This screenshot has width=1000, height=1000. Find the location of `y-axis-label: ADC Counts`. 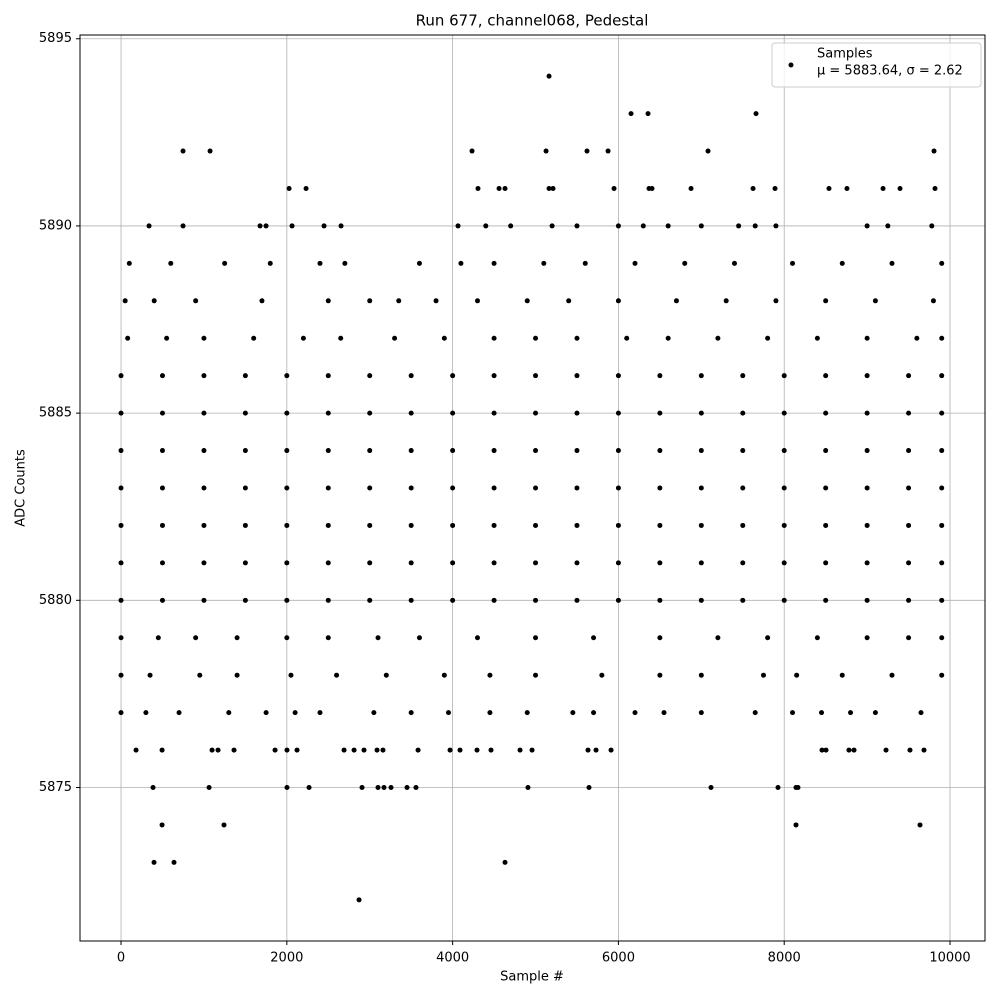

y-axis-label: ADC Counts is located at coordinates (21, 488).